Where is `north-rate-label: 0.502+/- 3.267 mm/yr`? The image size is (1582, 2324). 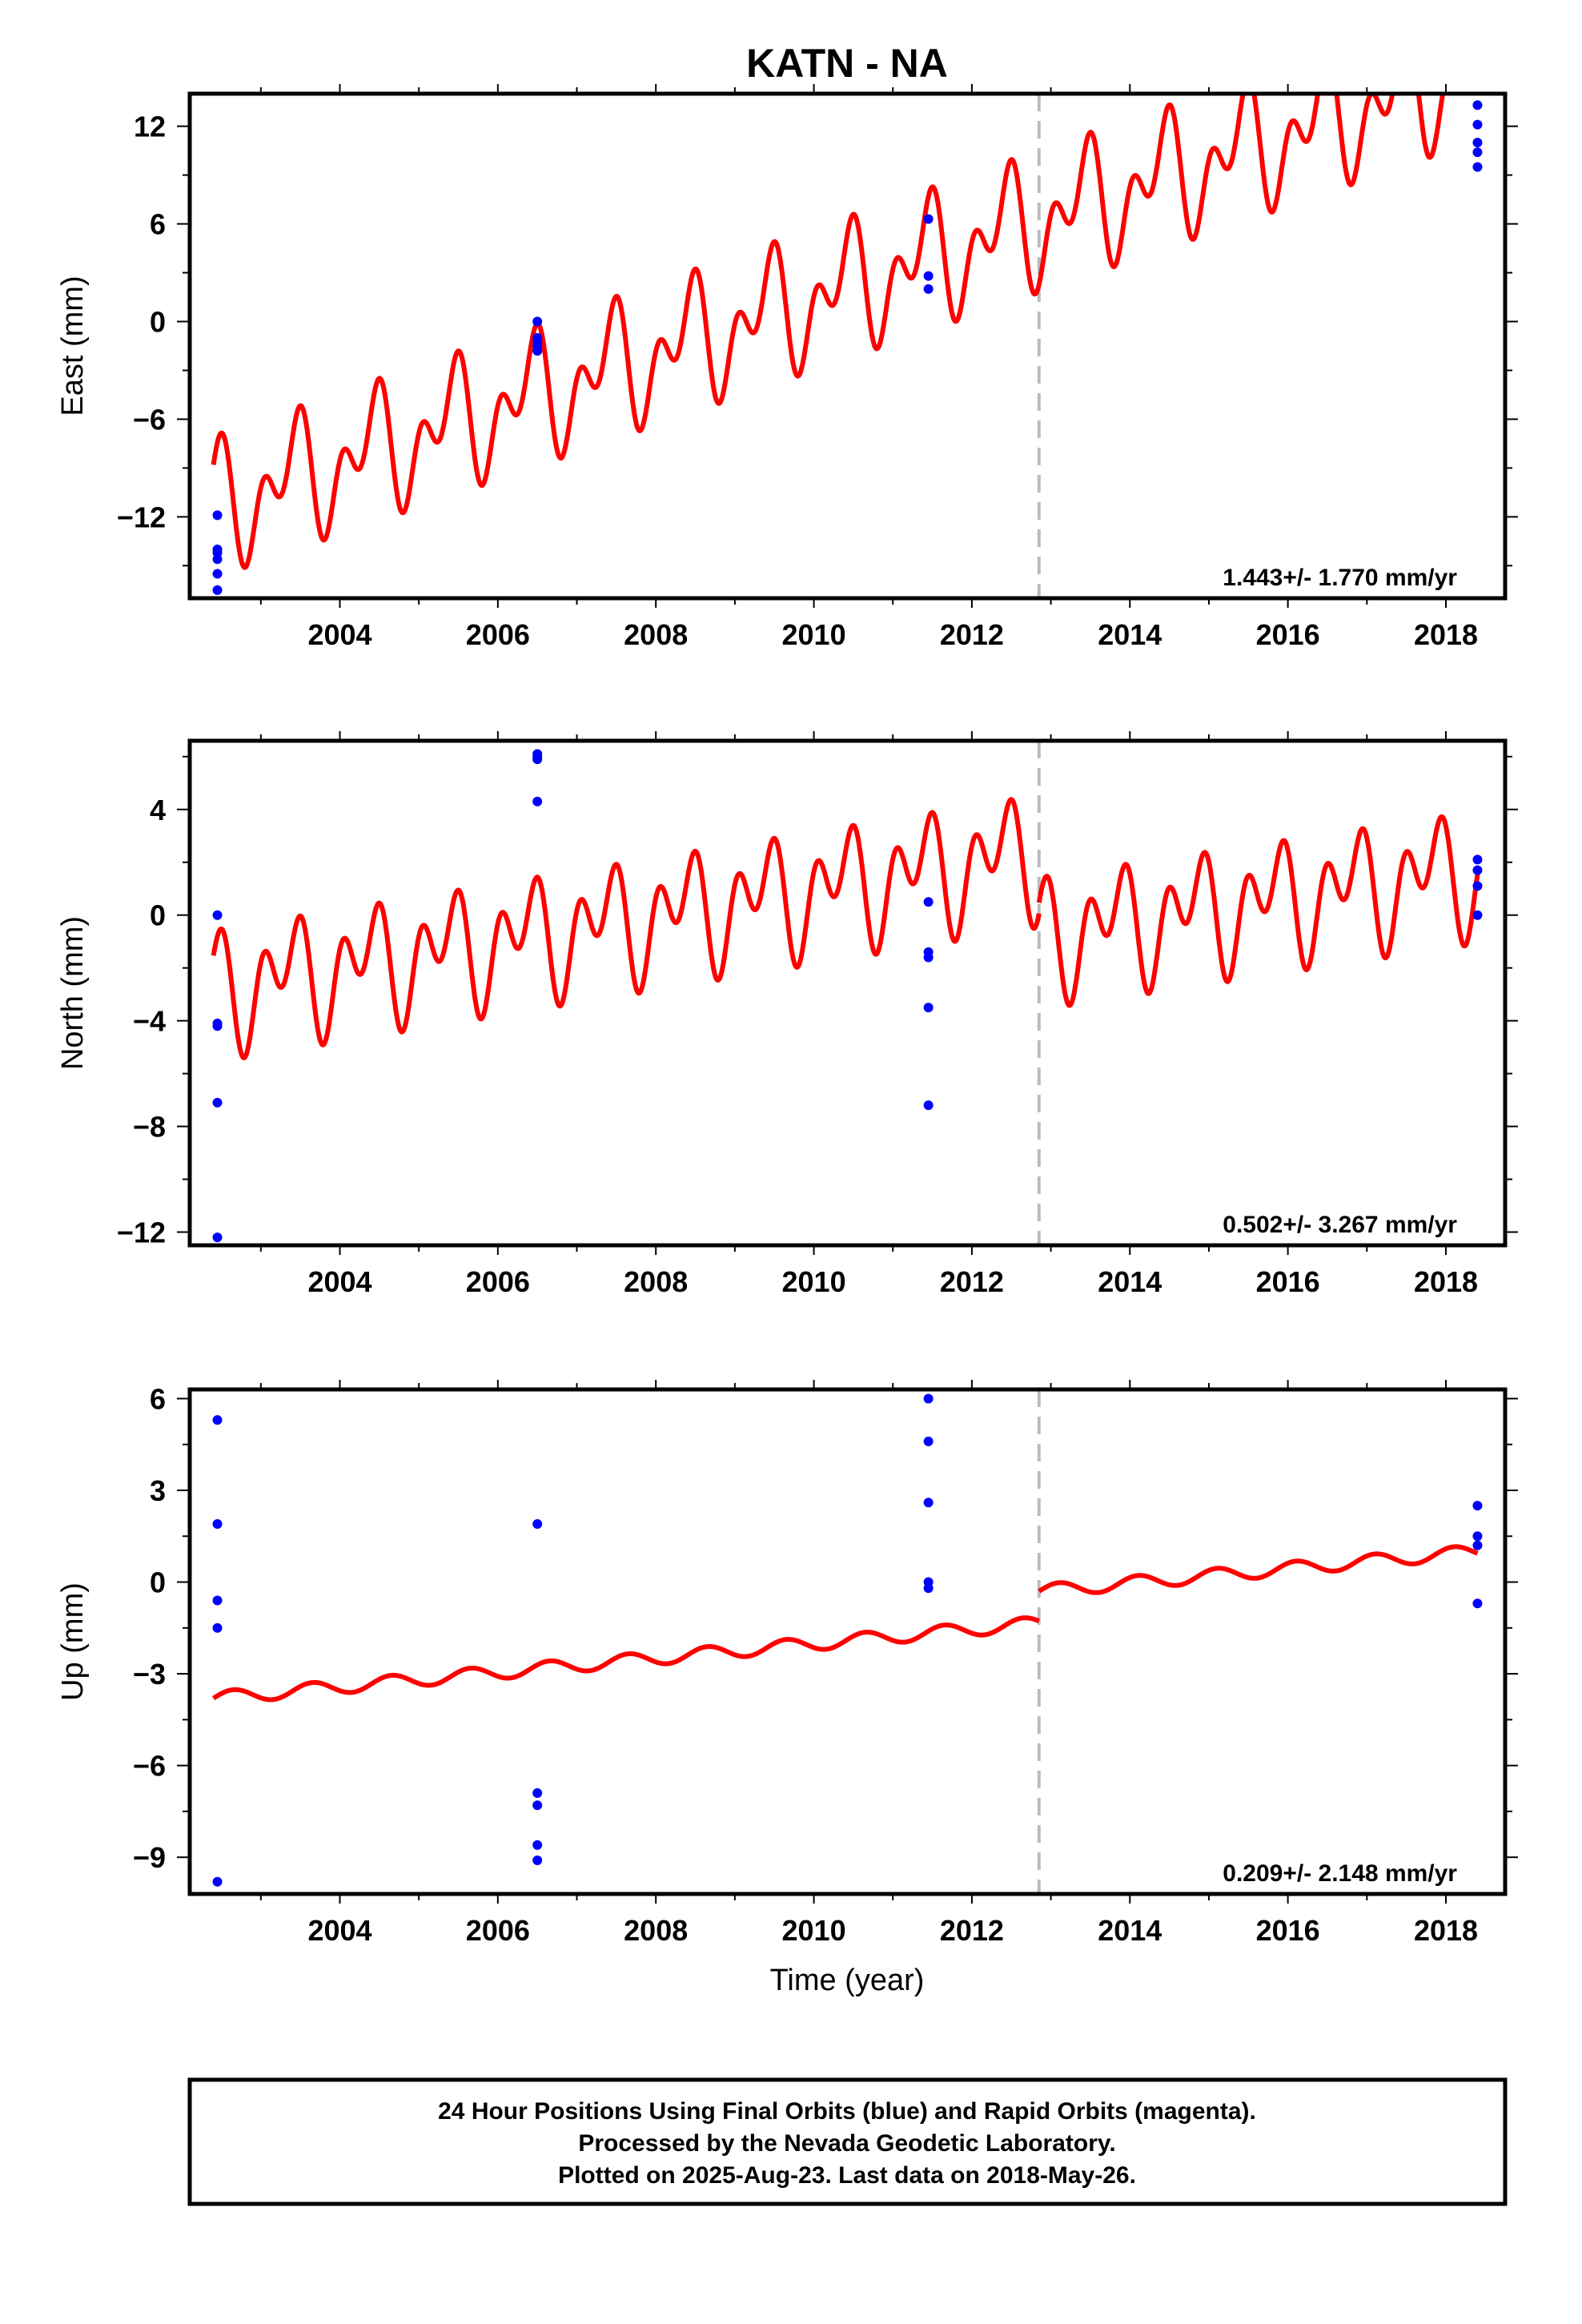
north-rate-label: 0.502+/- 3.267 mm/yr is located at coordinates (1340, 1225).